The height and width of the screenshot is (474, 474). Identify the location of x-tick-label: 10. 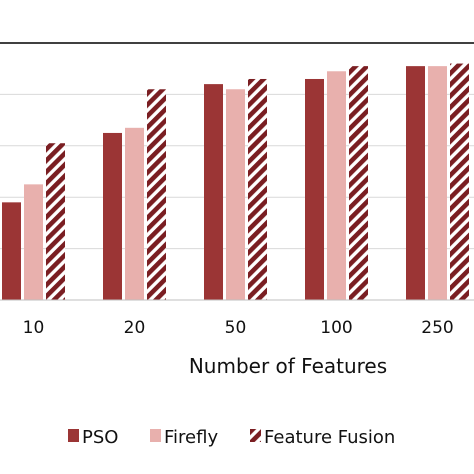
(34, 328).